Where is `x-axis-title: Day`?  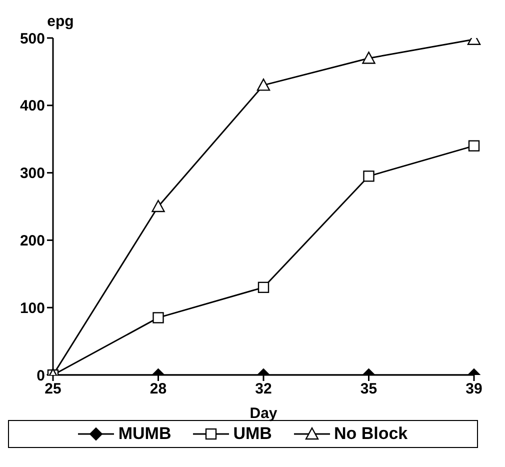 x-axis-title: Day is located at coordinates (264, 413).